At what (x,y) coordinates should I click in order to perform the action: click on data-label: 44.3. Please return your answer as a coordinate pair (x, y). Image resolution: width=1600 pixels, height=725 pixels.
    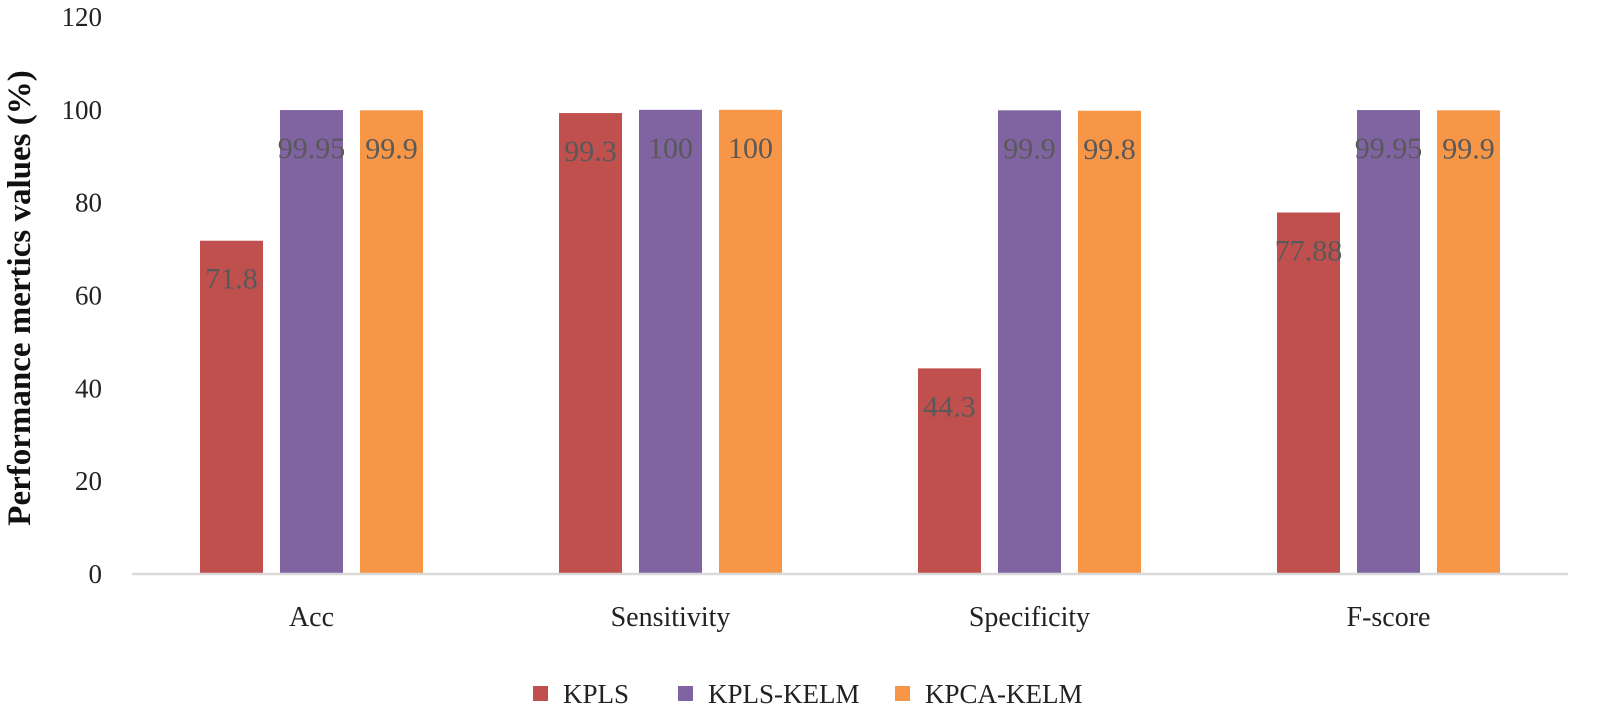
    Looking at the image, I should click on (949, 406).